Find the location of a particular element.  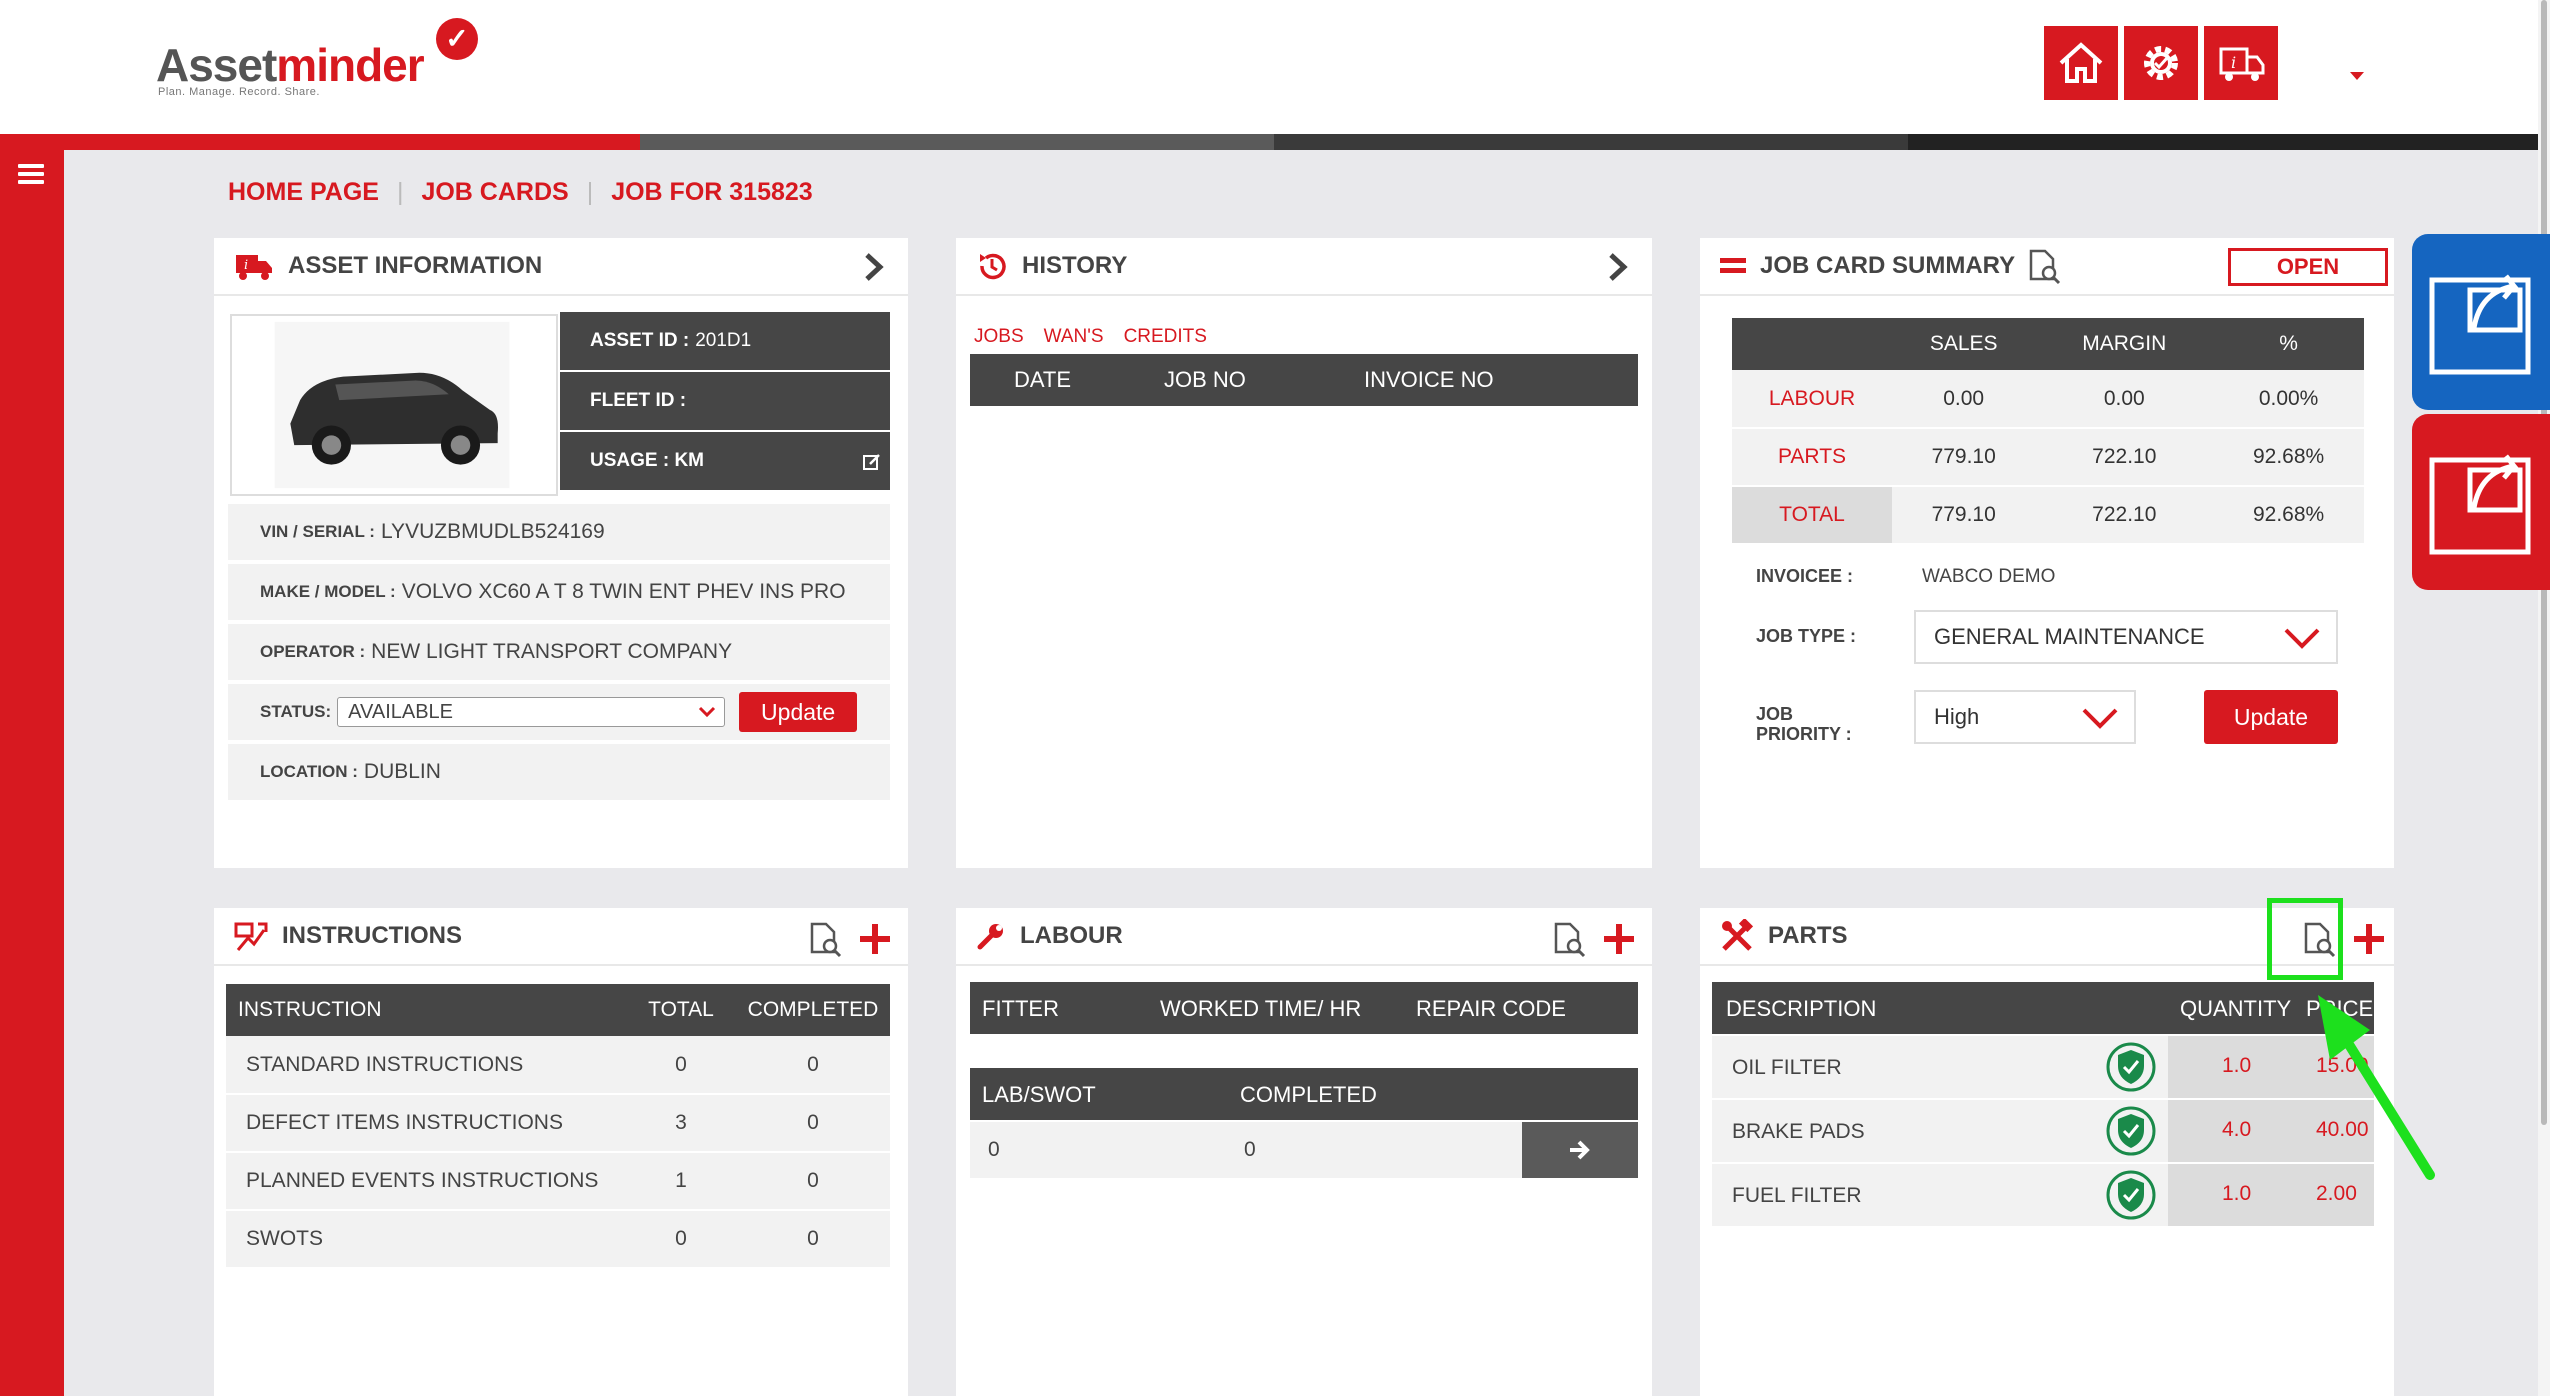

operator-label: OPERATOR : is located at coordinates (313, 651).